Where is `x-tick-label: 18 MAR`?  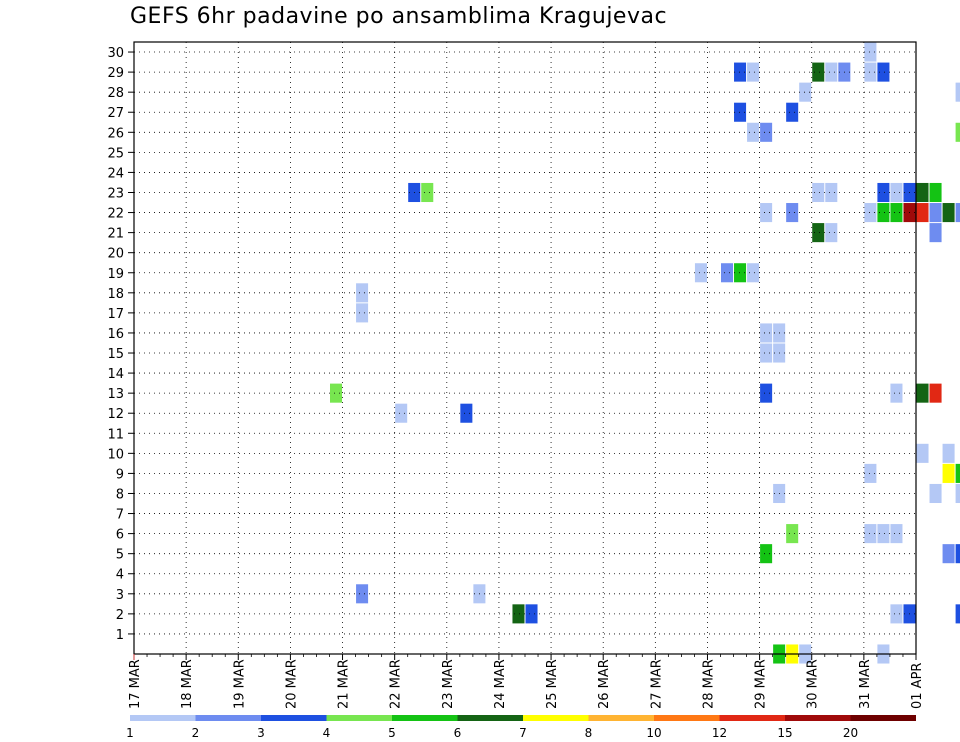 x-tick-label: 18 MAR is located at coordinates (187, 684).